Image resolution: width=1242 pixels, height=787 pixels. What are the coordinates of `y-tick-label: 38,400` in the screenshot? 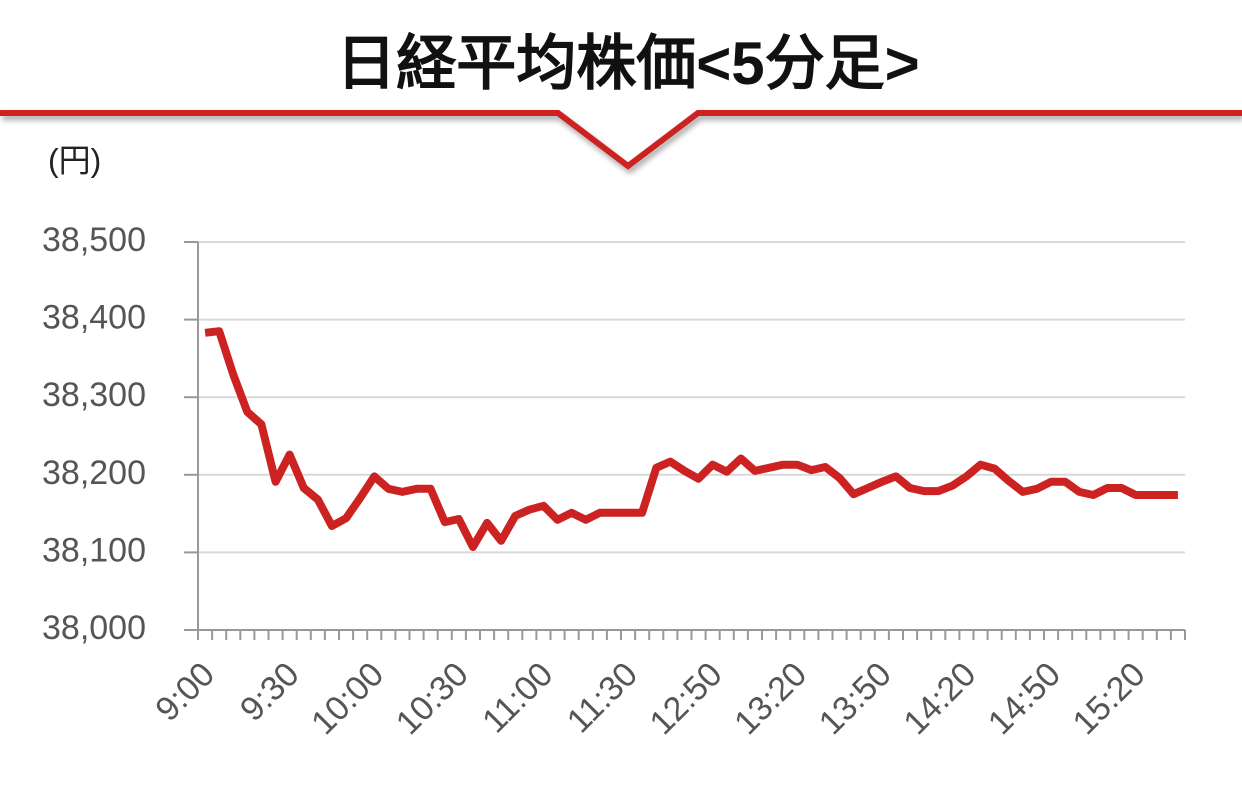 It's located at (94, 318).